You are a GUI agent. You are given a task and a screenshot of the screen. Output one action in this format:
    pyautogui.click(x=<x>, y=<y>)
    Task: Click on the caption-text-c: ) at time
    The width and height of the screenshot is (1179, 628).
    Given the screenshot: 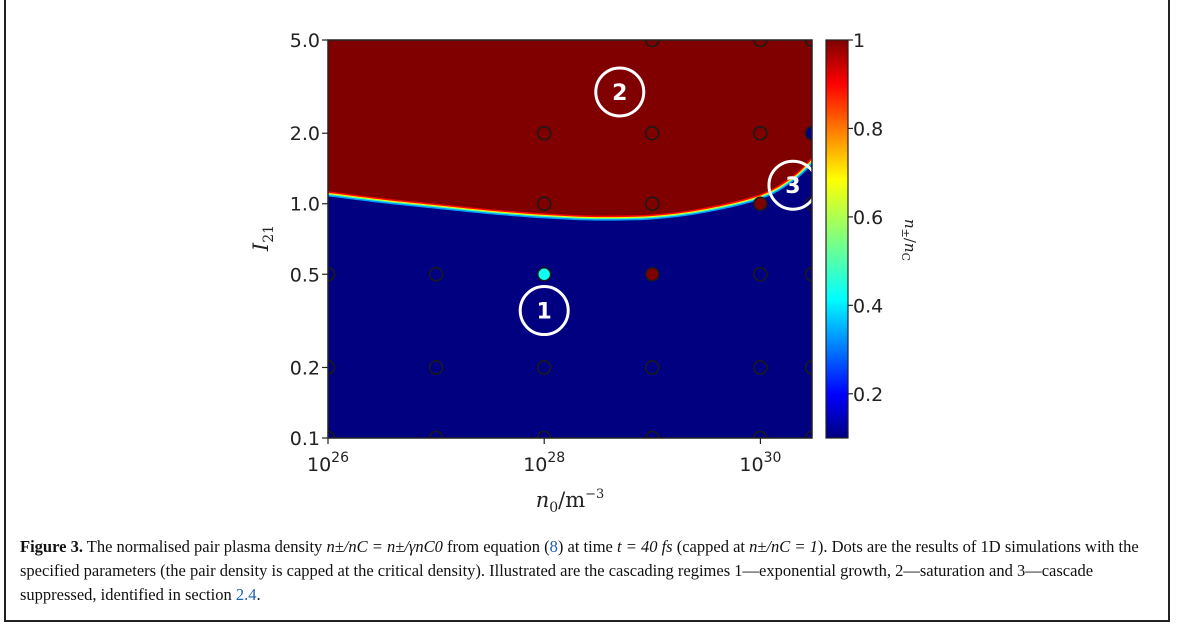 What is the action you would take?
    pyautogui.click(x=587, y=546)
    